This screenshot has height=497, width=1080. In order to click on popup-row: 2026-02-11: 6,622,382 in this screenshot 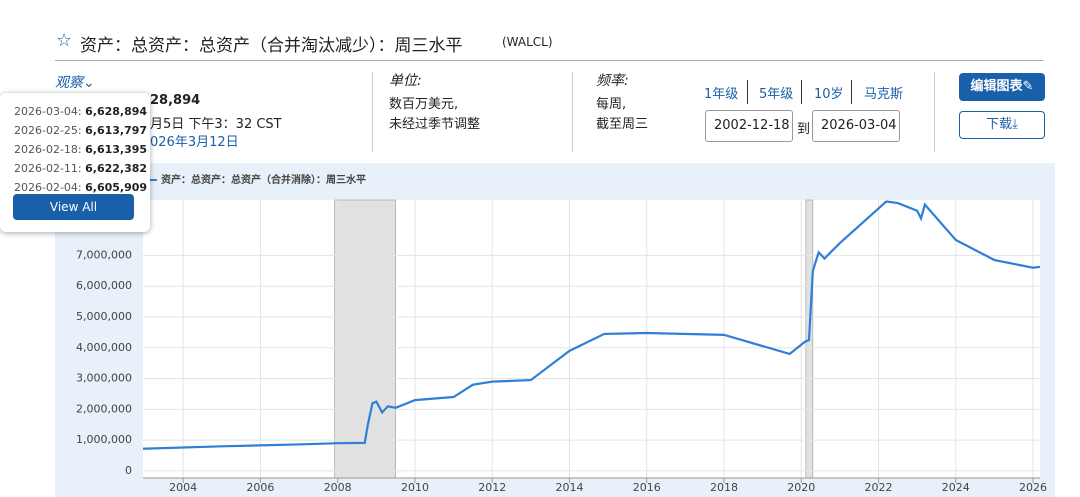, I will do `click(75, 171)`.